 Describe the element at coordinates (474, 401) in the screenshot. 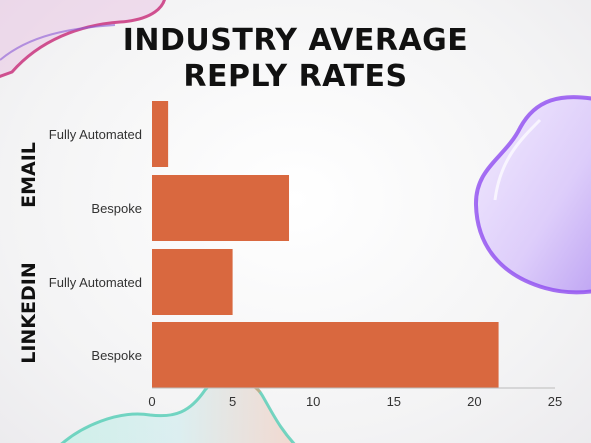

I see `x-tick-label-4: 20` at that location.